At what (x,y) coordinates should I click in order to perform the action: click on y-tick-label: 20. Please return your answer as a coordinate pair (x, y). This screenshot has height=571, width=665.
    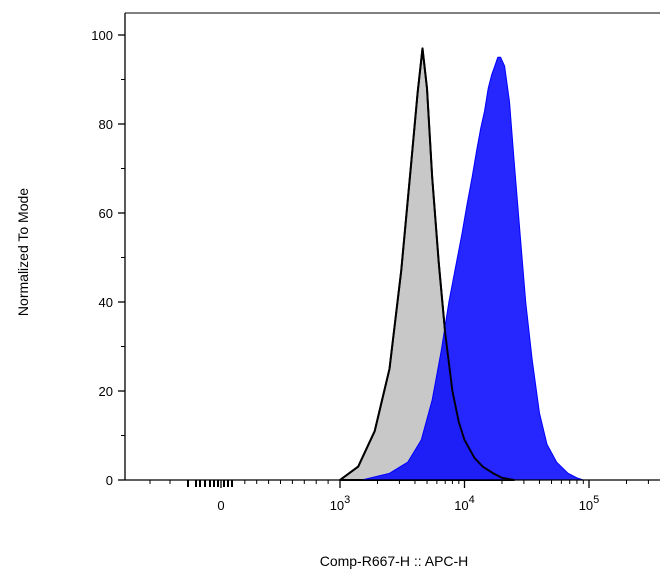
    Looking at the image, I should click on (106, 391).